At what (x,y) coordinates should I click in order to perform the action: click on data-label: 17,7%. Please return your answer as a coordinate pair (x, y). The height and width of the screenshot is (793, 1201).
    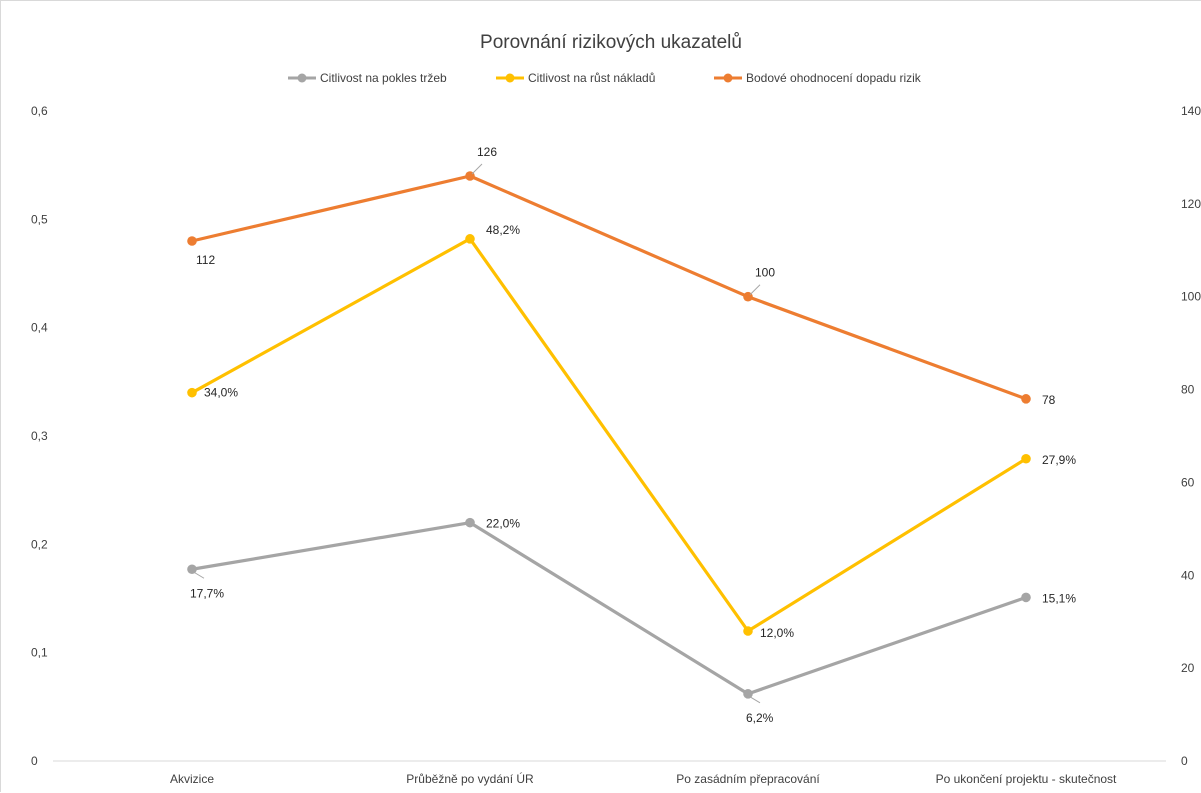
    Looking at the image, I should click on (207, 593).